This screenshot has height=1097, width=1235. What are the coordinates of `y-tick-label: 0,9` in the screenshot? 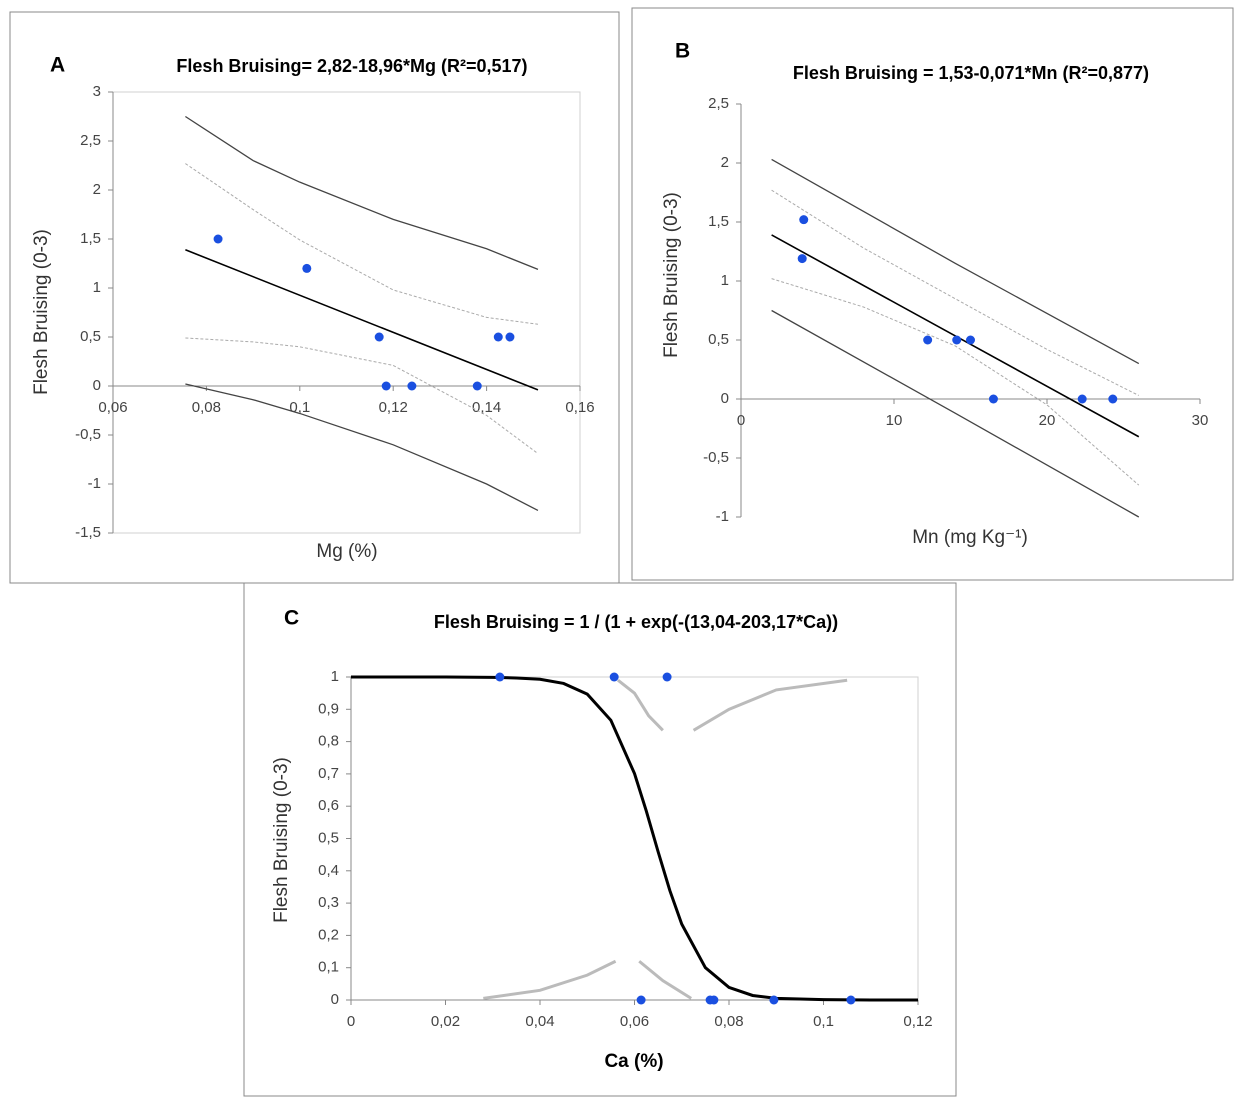 It's located at (328, 708).